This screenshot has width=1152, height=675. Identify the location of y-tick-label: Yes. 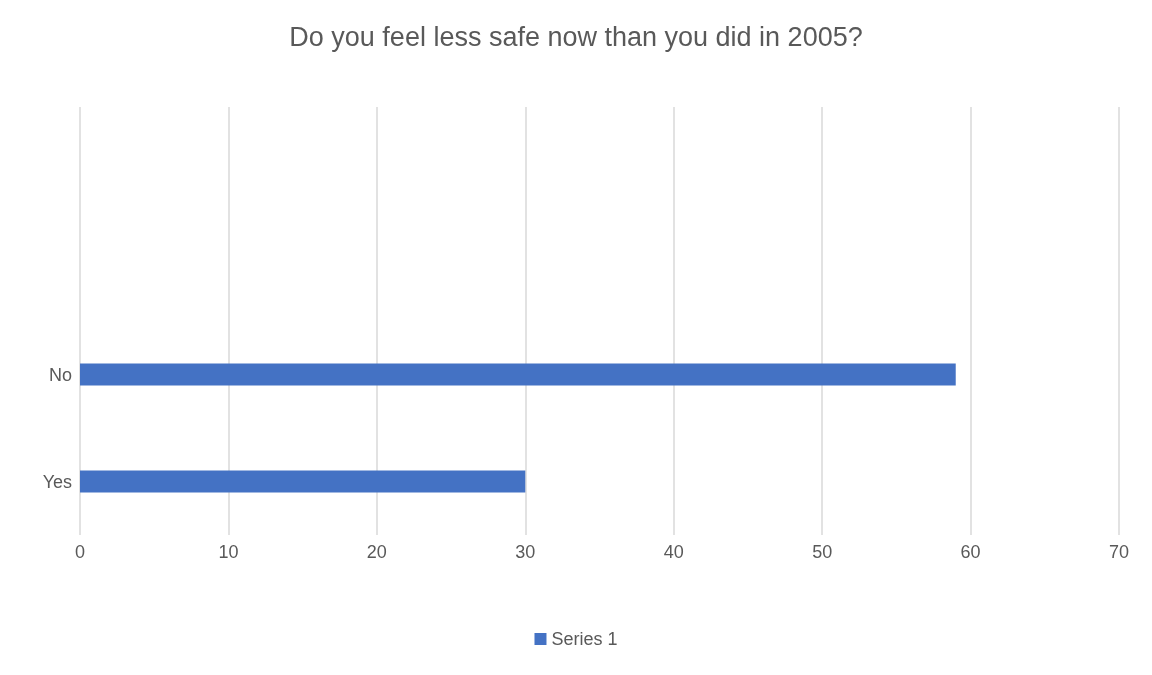
(57, 481).